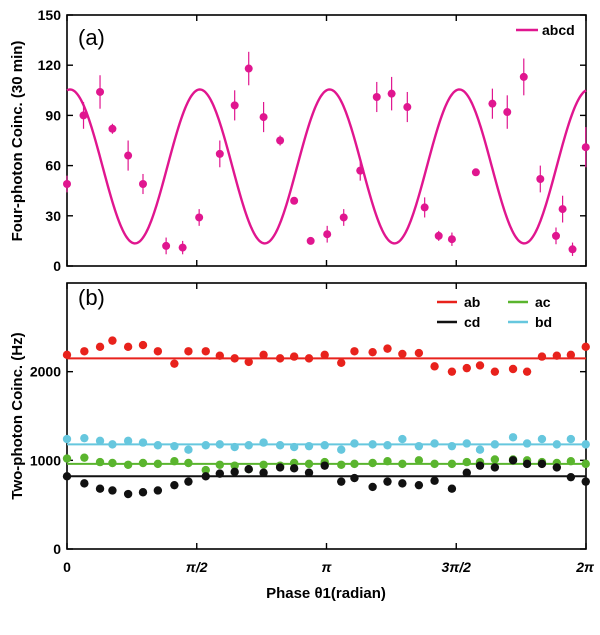 This screenshot has width=600, height=635. Describe the element at coordinates (197, 567) in the screenshot. I see `x-tick-label: π/2` at that location.